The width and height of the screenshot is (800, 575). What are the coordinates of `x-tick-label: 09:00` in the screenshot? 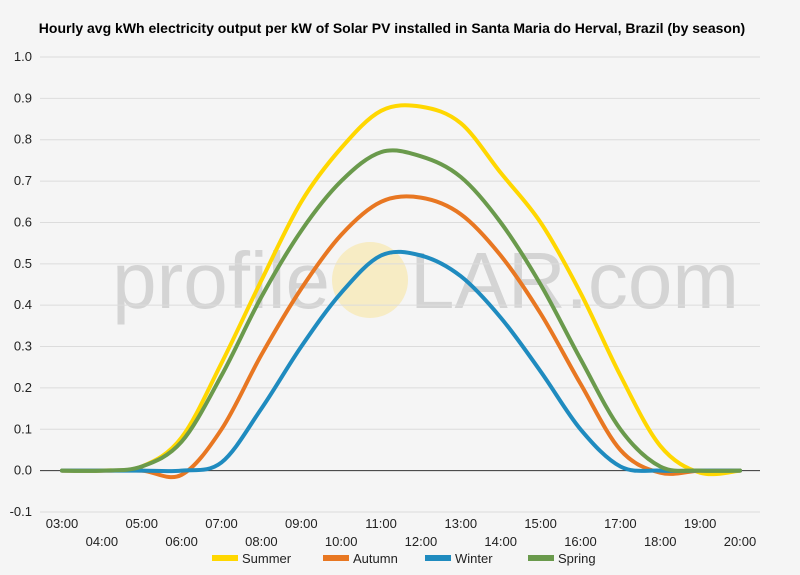 It's located at (301, 523).